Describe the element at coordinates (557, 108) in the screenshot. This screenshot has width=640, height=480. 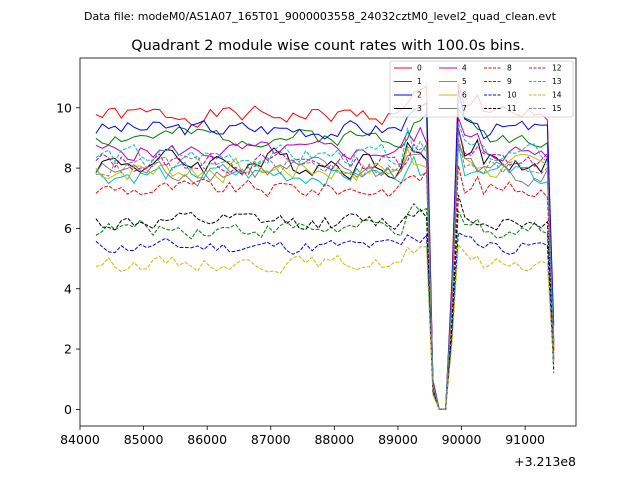
I see `legend-label: 15` at that location.